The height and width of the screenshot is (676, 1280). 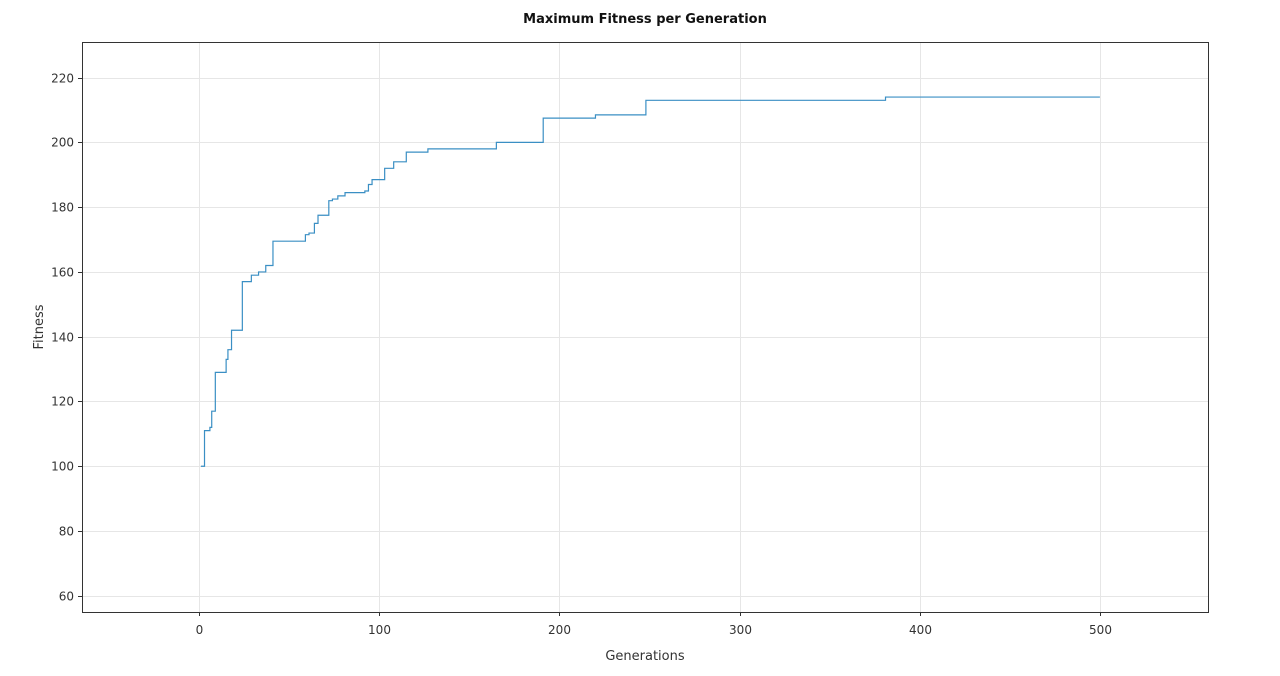 What do you see at coordinates (740, 630) in the screenshot?
I see `x-tick-label: 300` at bounding box center [740, 630].